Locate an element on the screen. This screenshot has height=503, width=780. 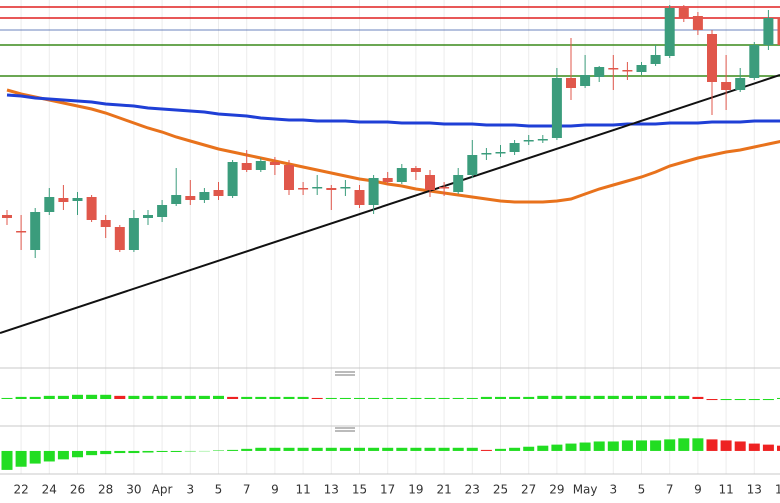
x-tick-label: 22 is located at coordinates (20, 490).